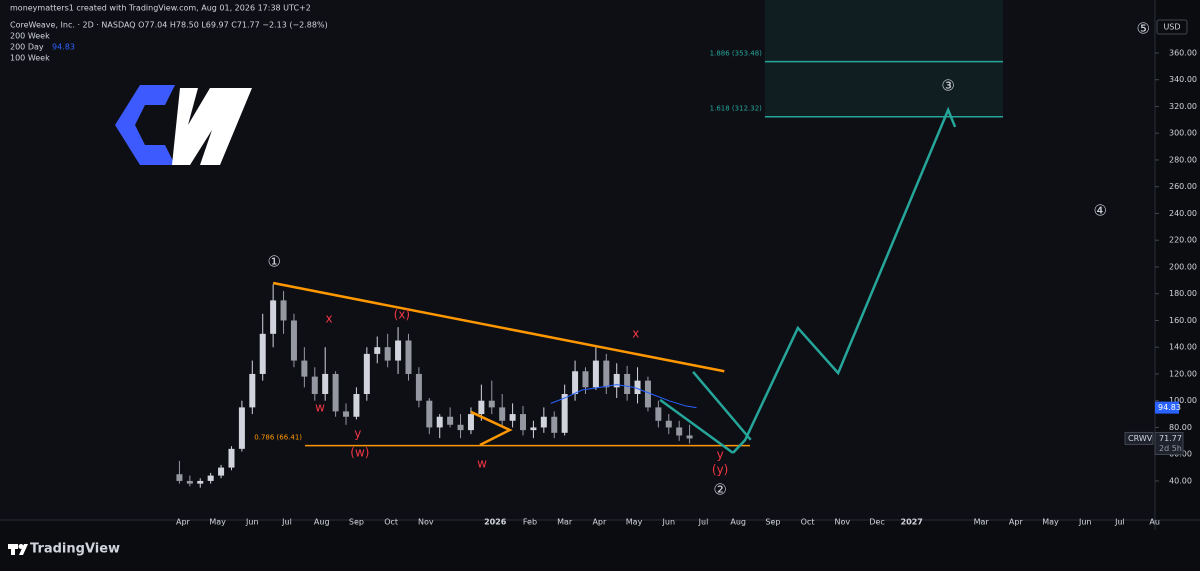  What do you see at coordinates (1183, 79) in the screenshot?
I see `y-tick-label: 340.00` at bounding box center [1183, 79].